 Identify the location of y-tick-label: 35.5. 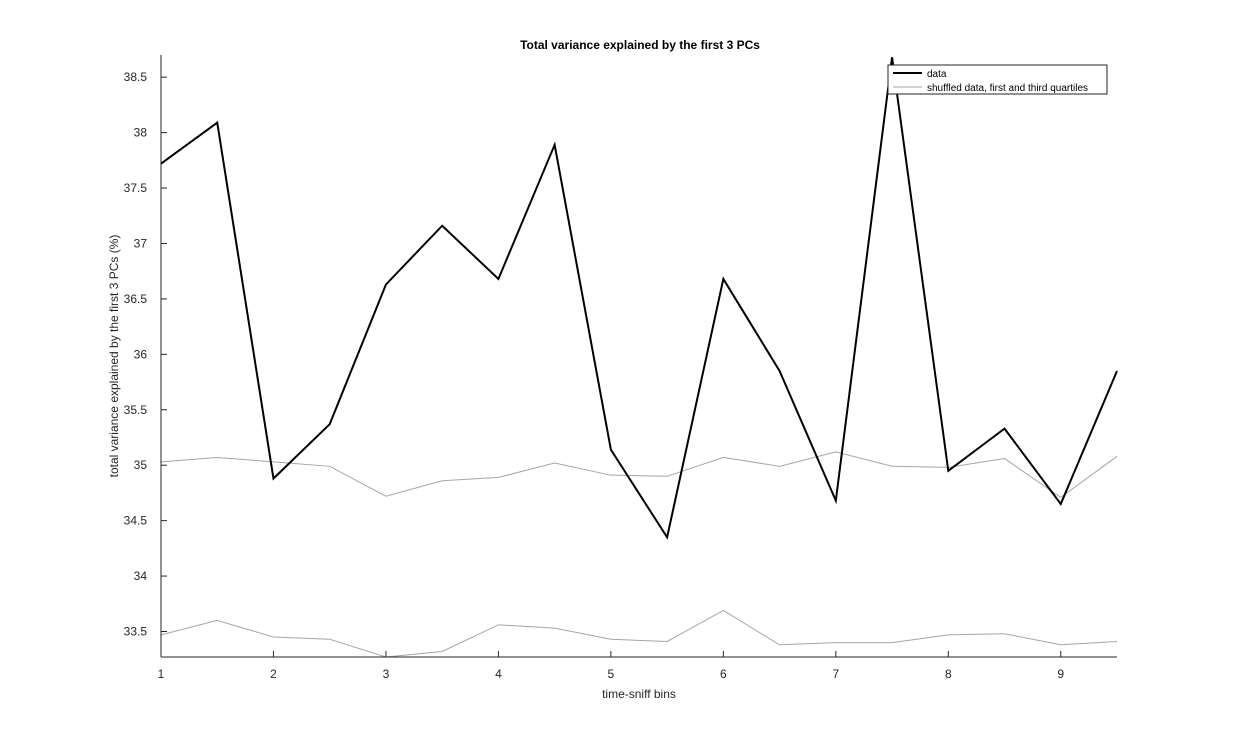
(136, 410).